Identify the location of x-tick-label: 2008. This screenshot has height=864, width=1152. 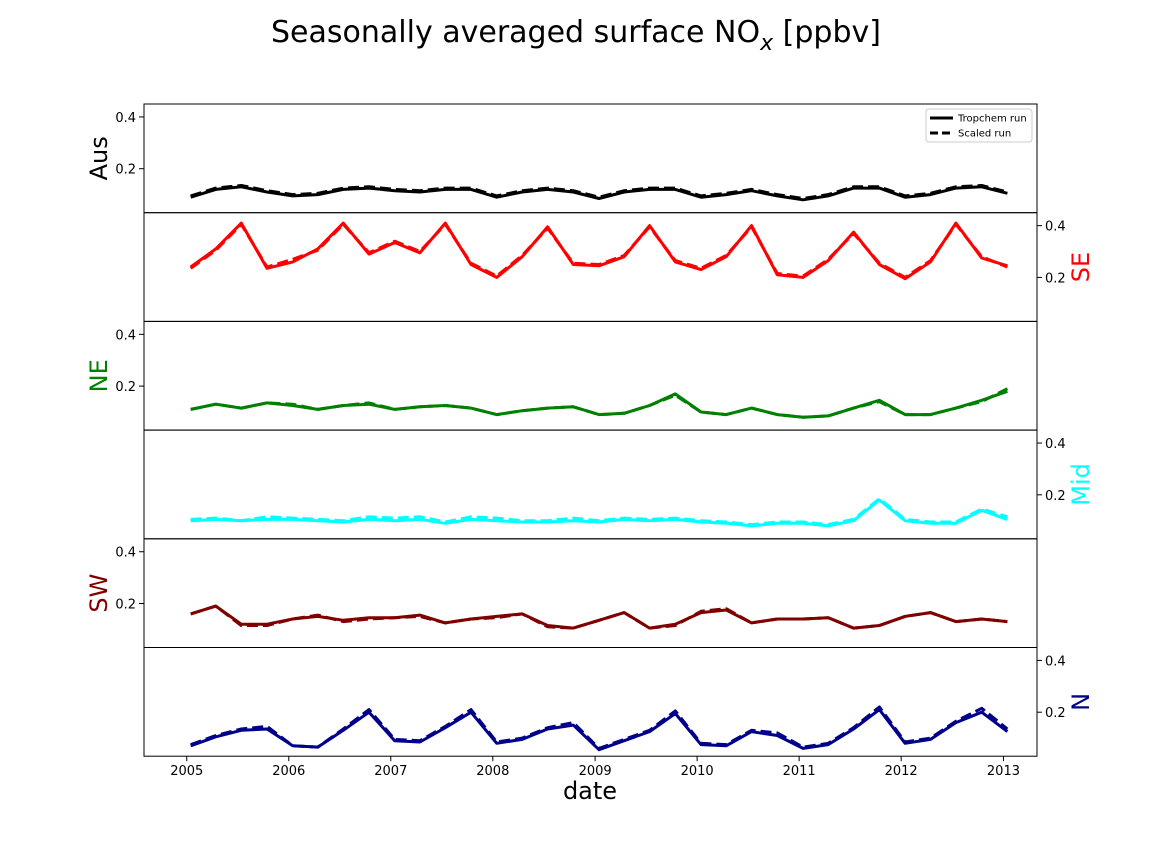
(492, 771).